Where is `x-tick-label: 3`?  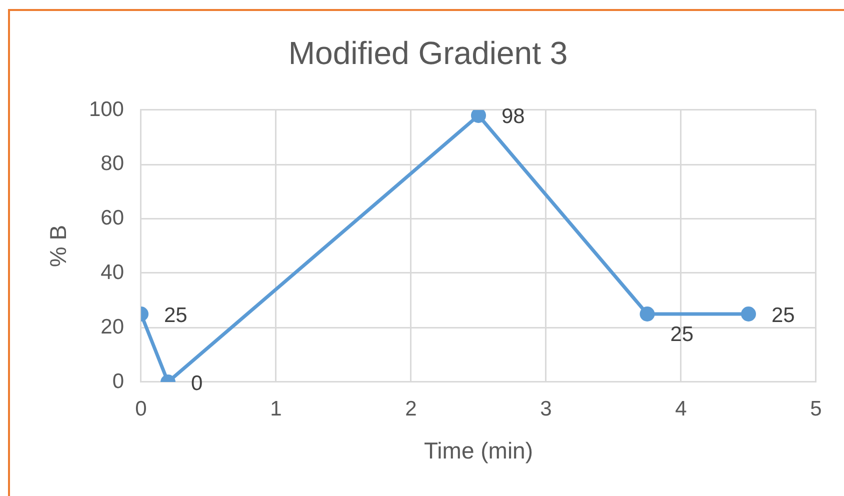 x-tick-label: 3 is located at coordinates (546, 408).